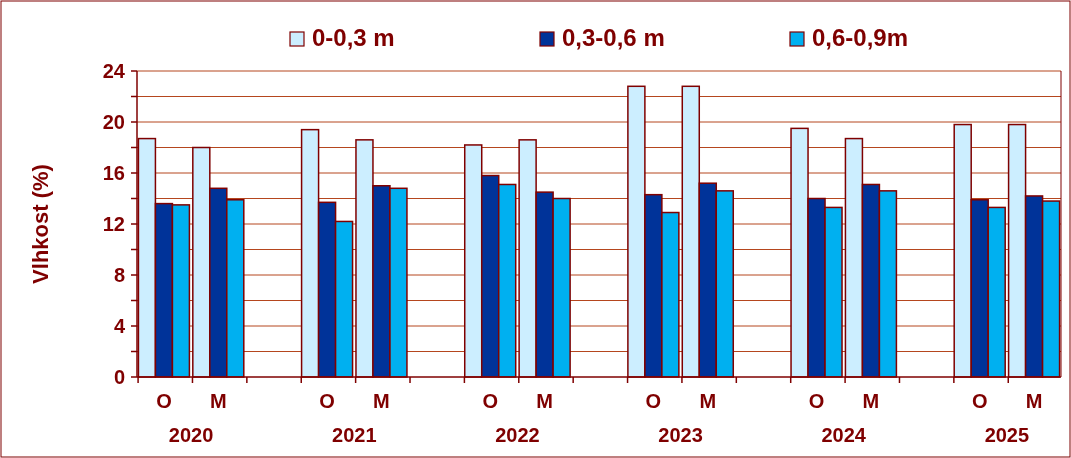  Describe the element at coordinates (113, 122) in the screenshot. I see `y-tick-label: 20` at that location.